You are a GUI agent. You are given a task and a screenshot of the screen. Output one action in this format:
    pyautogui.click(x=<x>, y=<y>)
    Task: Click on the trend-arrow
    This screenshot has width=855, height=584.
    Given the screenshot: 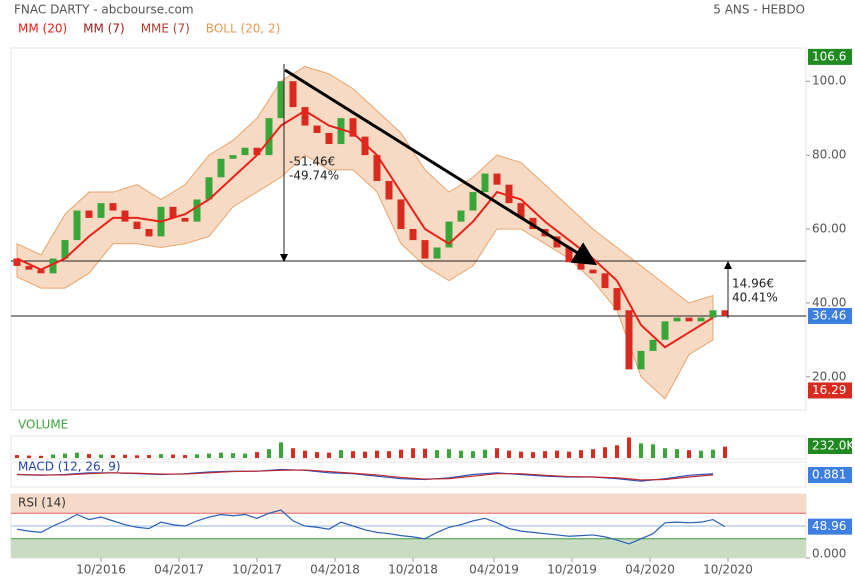 What is the action you would take?
    pyautogui.click(x=441, y=167)
    